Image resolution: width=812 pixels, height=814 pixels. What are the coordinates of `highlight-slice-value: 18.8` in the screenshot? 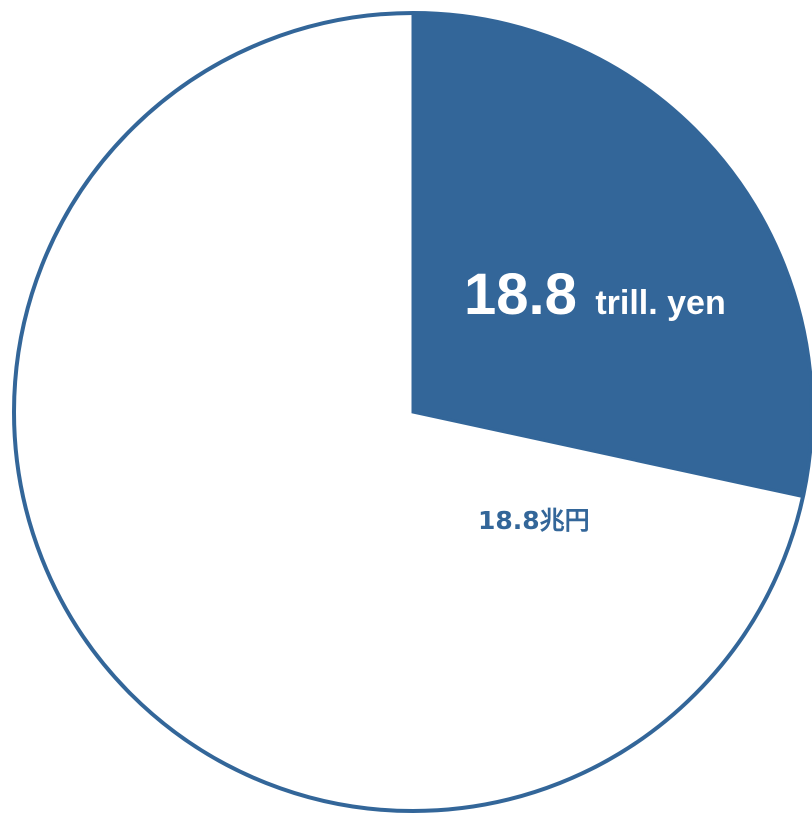 It's located at (520, 294).